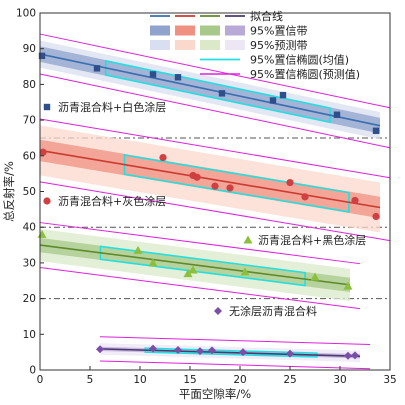 The height and width of the screenshot is (405, 405). I want to click on y-tick-label: 10, so click(29, 335).